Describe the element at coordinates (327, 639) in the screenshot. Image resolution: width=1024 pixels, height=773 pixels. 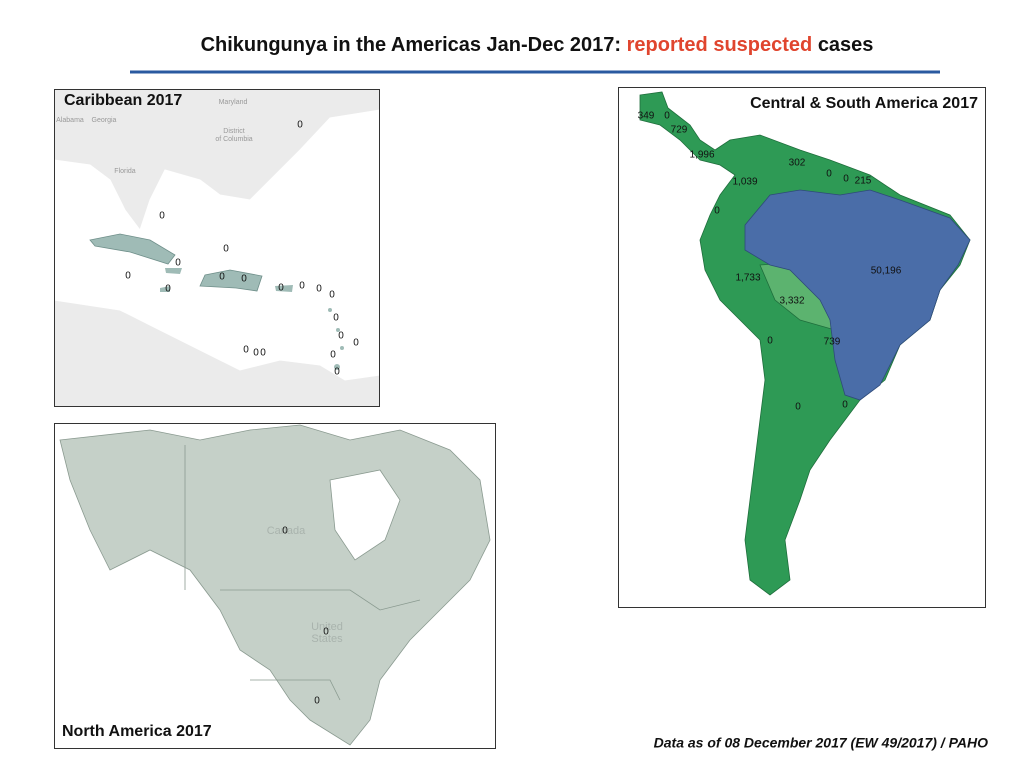
I see `place-name: States` at that location.